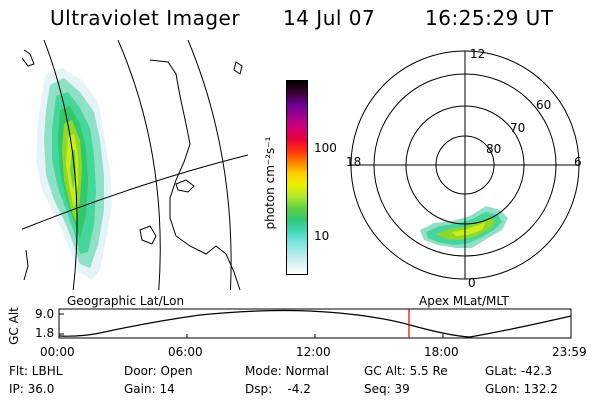 Image resolution: width=600 pixels, height=400 pixels. What do you see at coordinates (517, 128) in the screenshot?
I see `polar-lat-70: 70` at bounding box center [517, 128].